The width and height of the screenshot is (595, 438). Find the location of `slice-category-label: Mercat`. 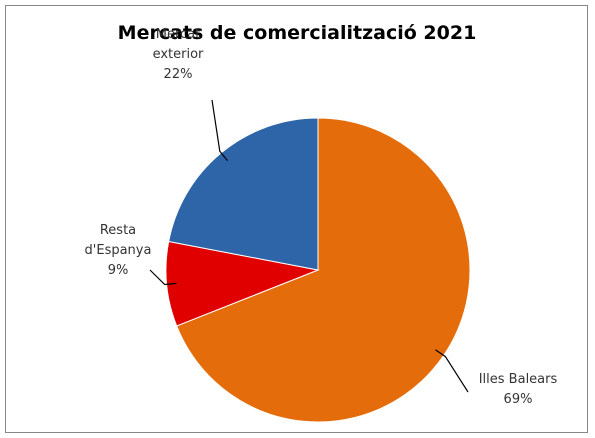

slice-category-label: Mercat is located at coordinates (178, 34).